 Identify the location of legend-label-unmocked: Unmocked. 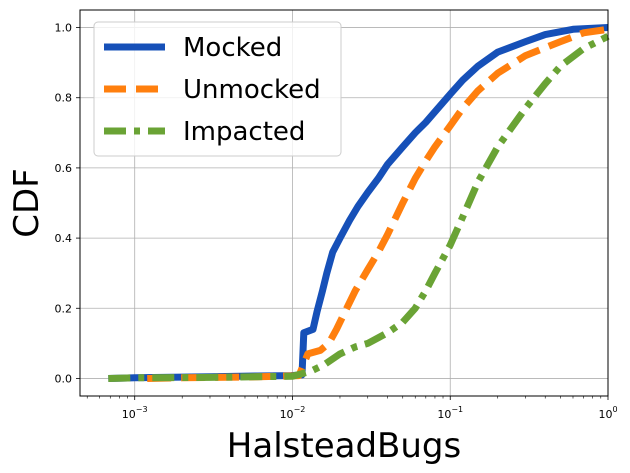
(252, 90).